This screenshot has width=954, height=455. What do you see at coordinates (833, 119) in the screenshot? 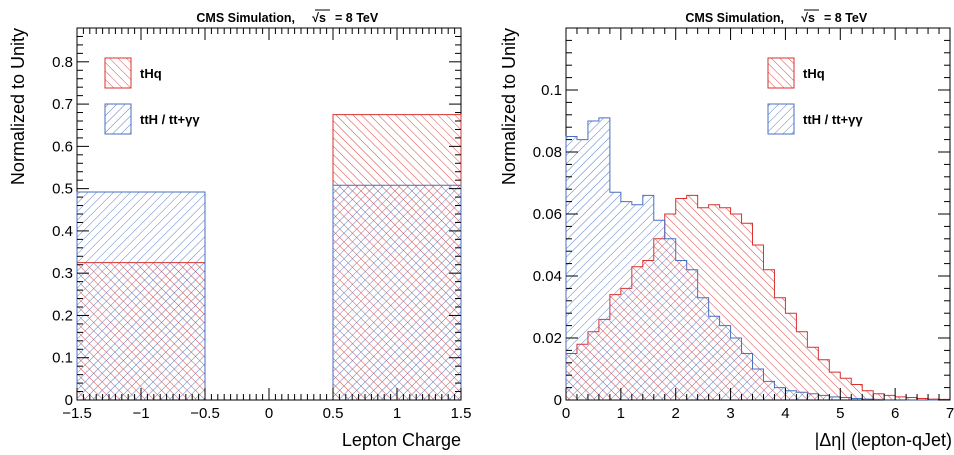
I see `right-legend-label-ttH: ttH / tt+γγ` at bounding box center [833, 119].